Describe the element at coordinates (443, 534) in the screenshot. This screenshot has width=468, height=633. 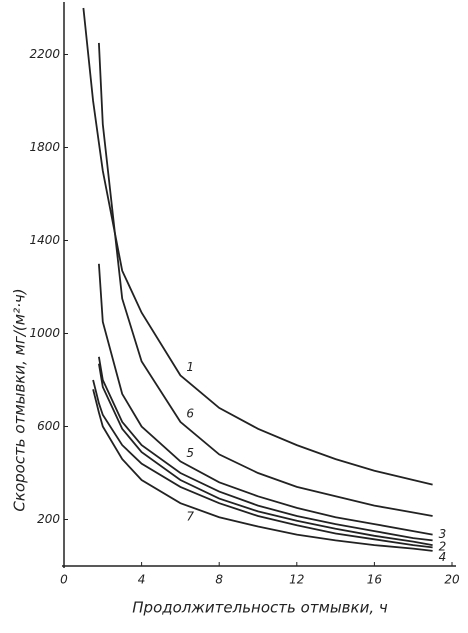
I see `series-label: 3` at that location.